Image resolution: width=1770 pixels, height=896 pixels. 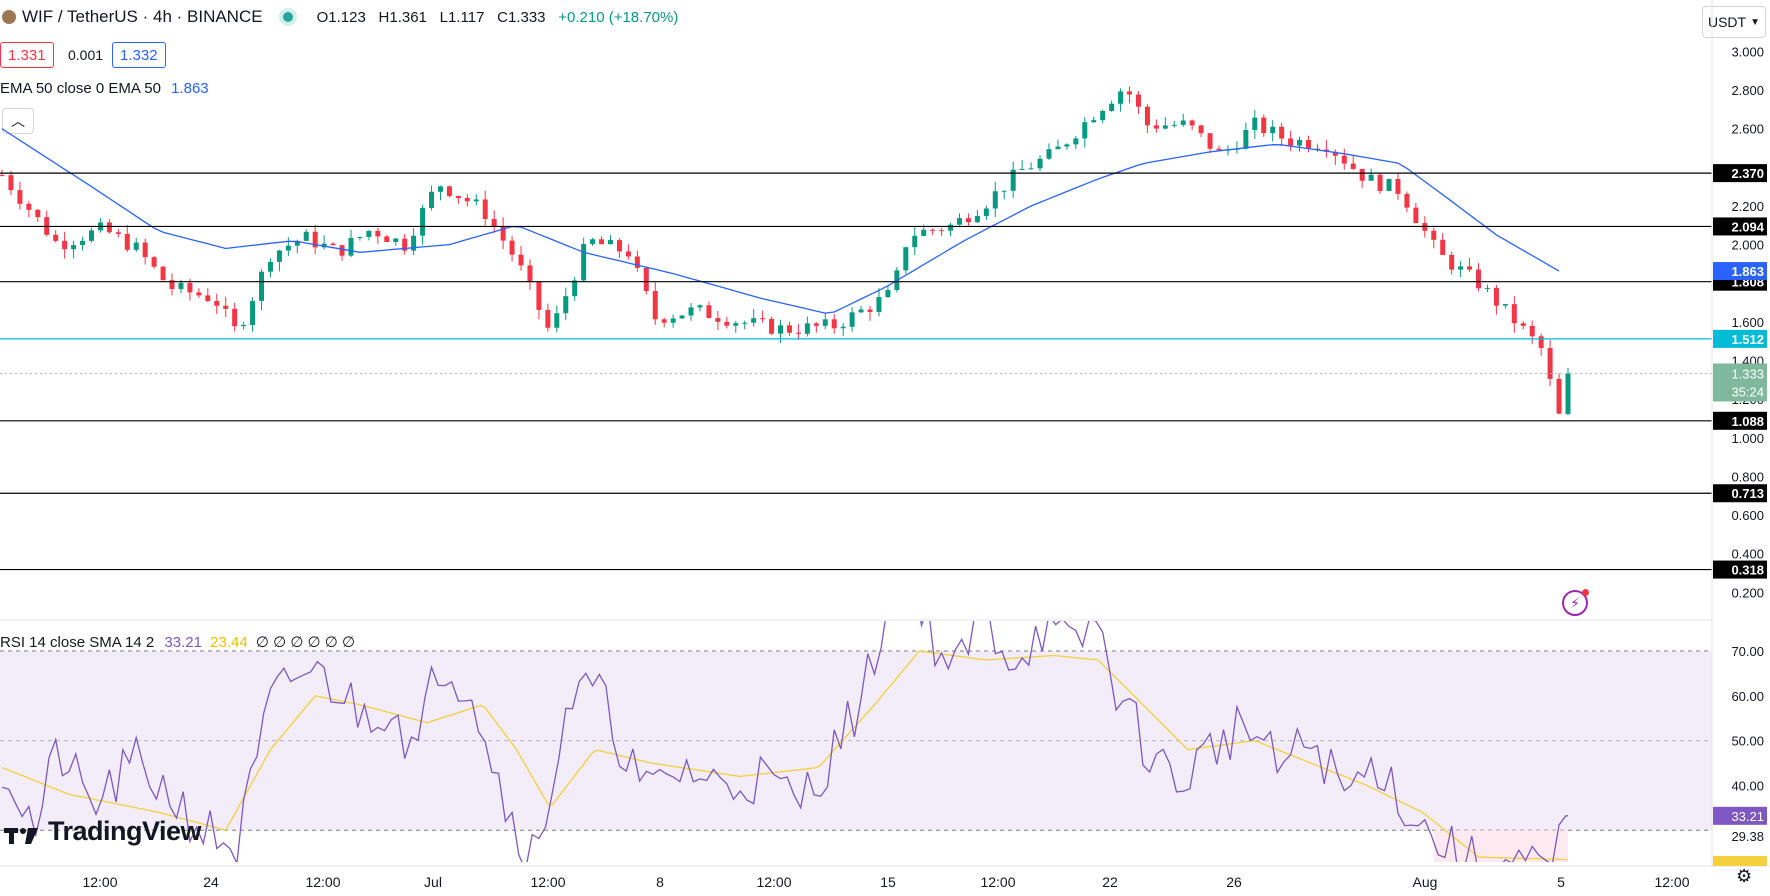 I want to click on level-badge-label: 2.094, so click(x=1747, y=226).